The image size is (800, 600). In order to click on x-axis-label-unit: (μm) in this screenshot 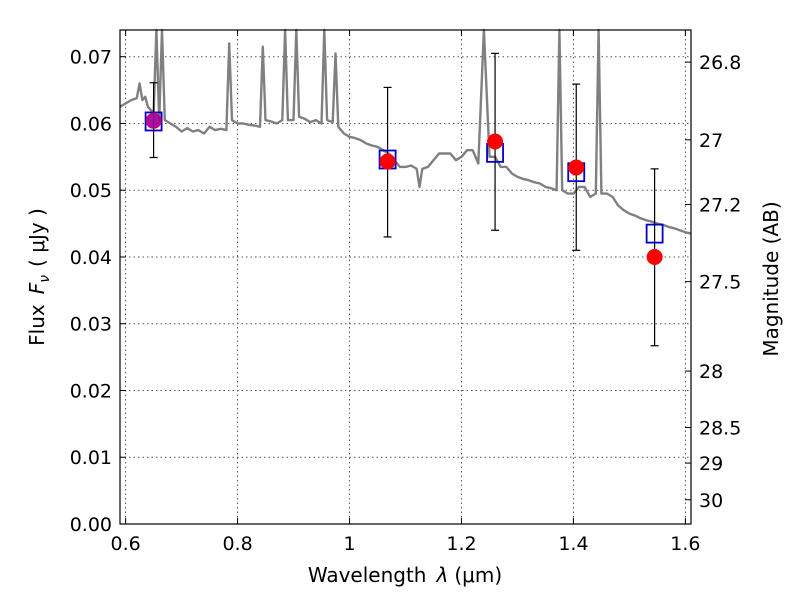, I will do `click(478, 575)`.